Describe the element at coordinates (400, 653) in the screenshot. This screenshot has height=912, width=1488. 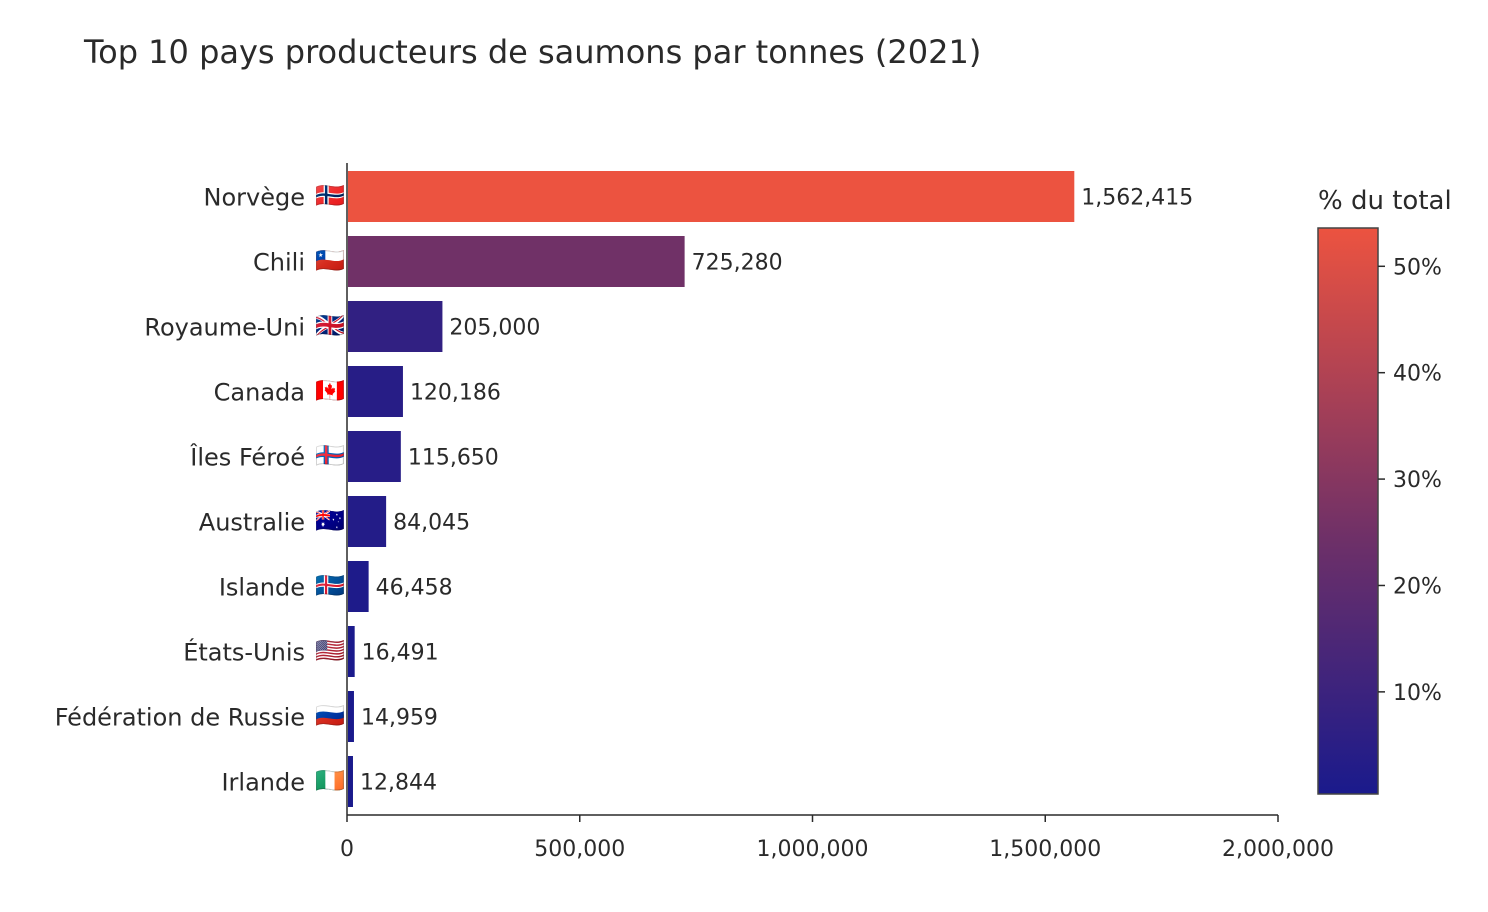
I see `data-label: 16,491` at that location.